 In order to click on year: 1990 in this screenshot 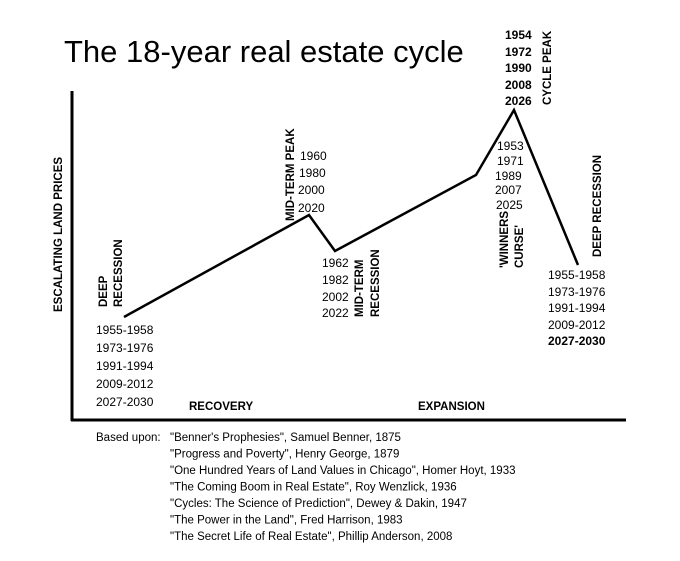, I will do `click(518, 68)`.